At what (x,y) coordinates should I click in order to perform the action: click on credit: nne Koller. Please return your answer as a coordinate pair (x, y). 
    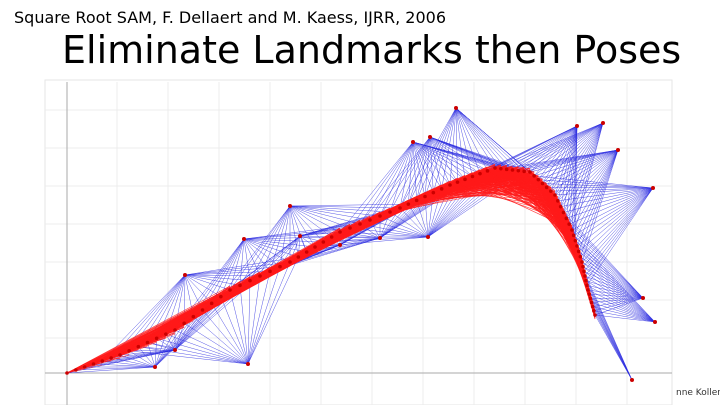
    Looking at the image, I should click on (698, 393).